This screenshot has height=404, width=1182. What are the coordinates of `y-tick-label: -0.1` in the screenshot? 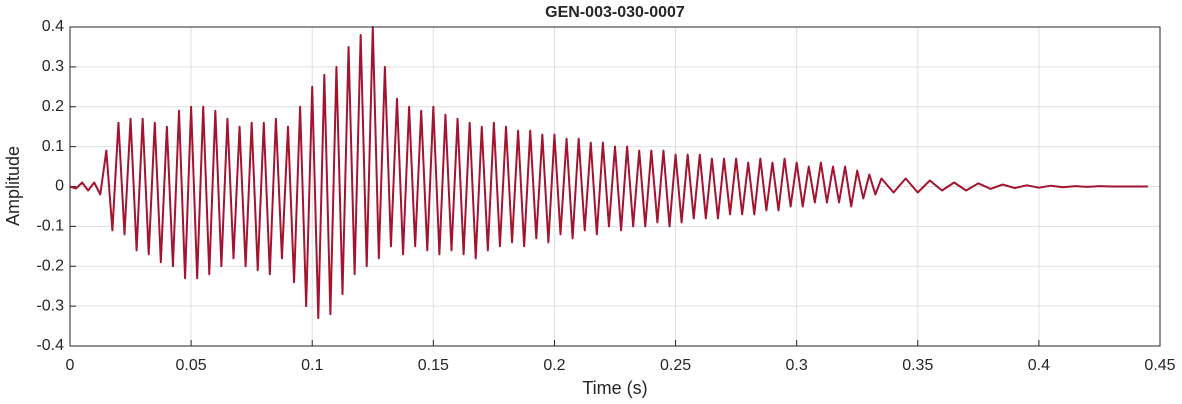 It's located at (50, 226).